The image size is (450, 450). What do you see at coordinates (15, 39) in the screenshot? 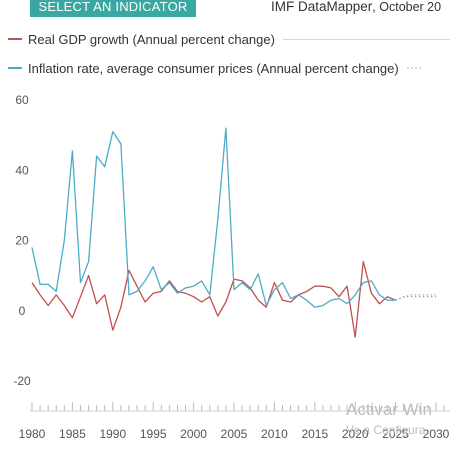
I see `legend-swatch-gdp` at bounding box center [15, 39].